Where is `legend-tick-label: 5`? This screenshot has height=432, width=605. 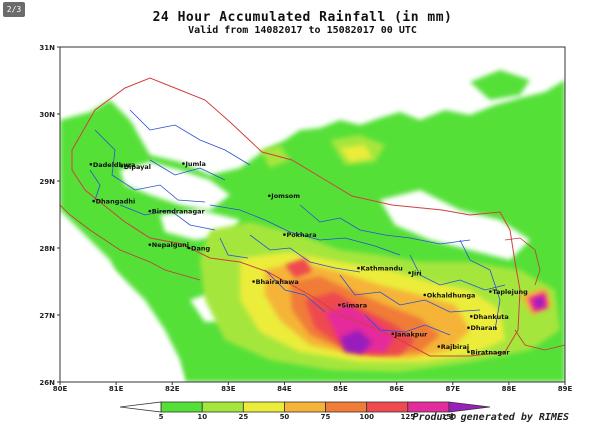
legend-tick-label: 5 is located at coordinates (161, 417).